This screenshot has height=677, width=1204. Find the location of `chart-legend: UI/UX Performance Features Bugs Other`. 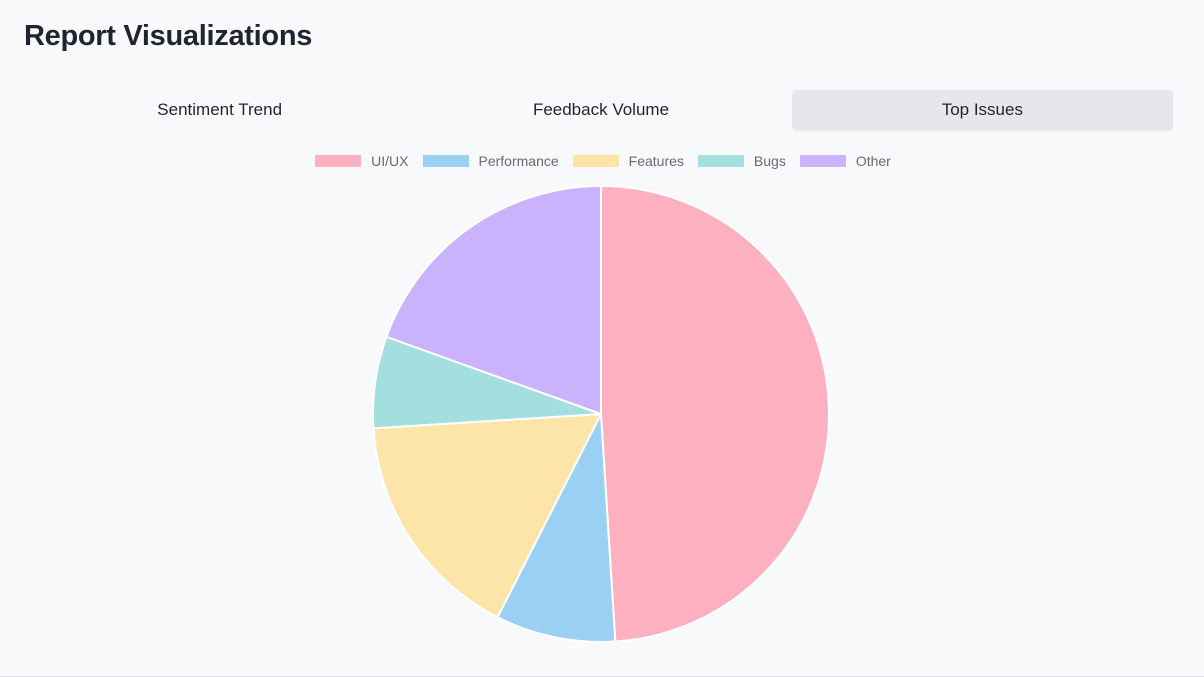

chart-legend: UI/UX Performance Features Bugs Other is located at coordinates (602, 161).